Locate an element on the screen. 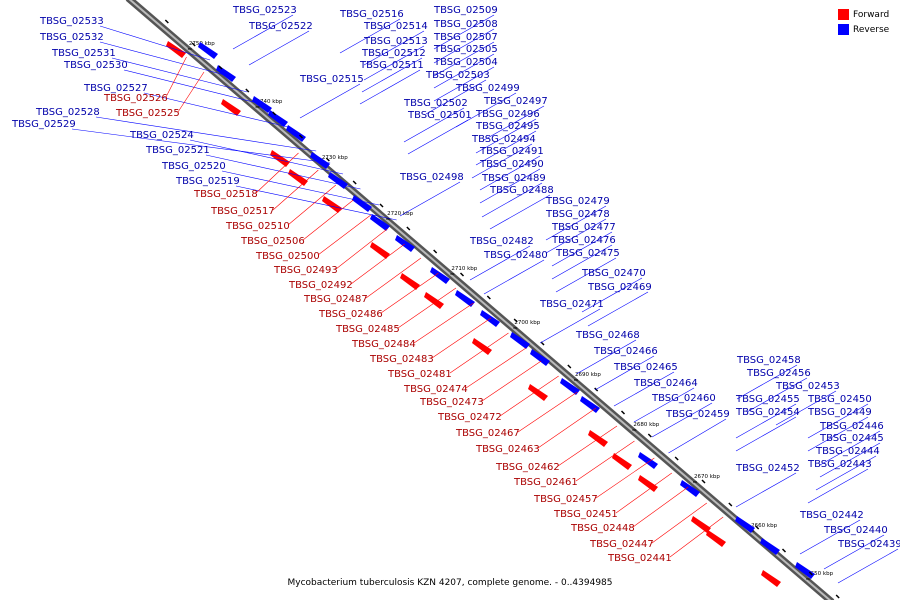 The image size is (900, 600). reverse-gene-label: TBSG_02476 is located at coordinates (583, 240).